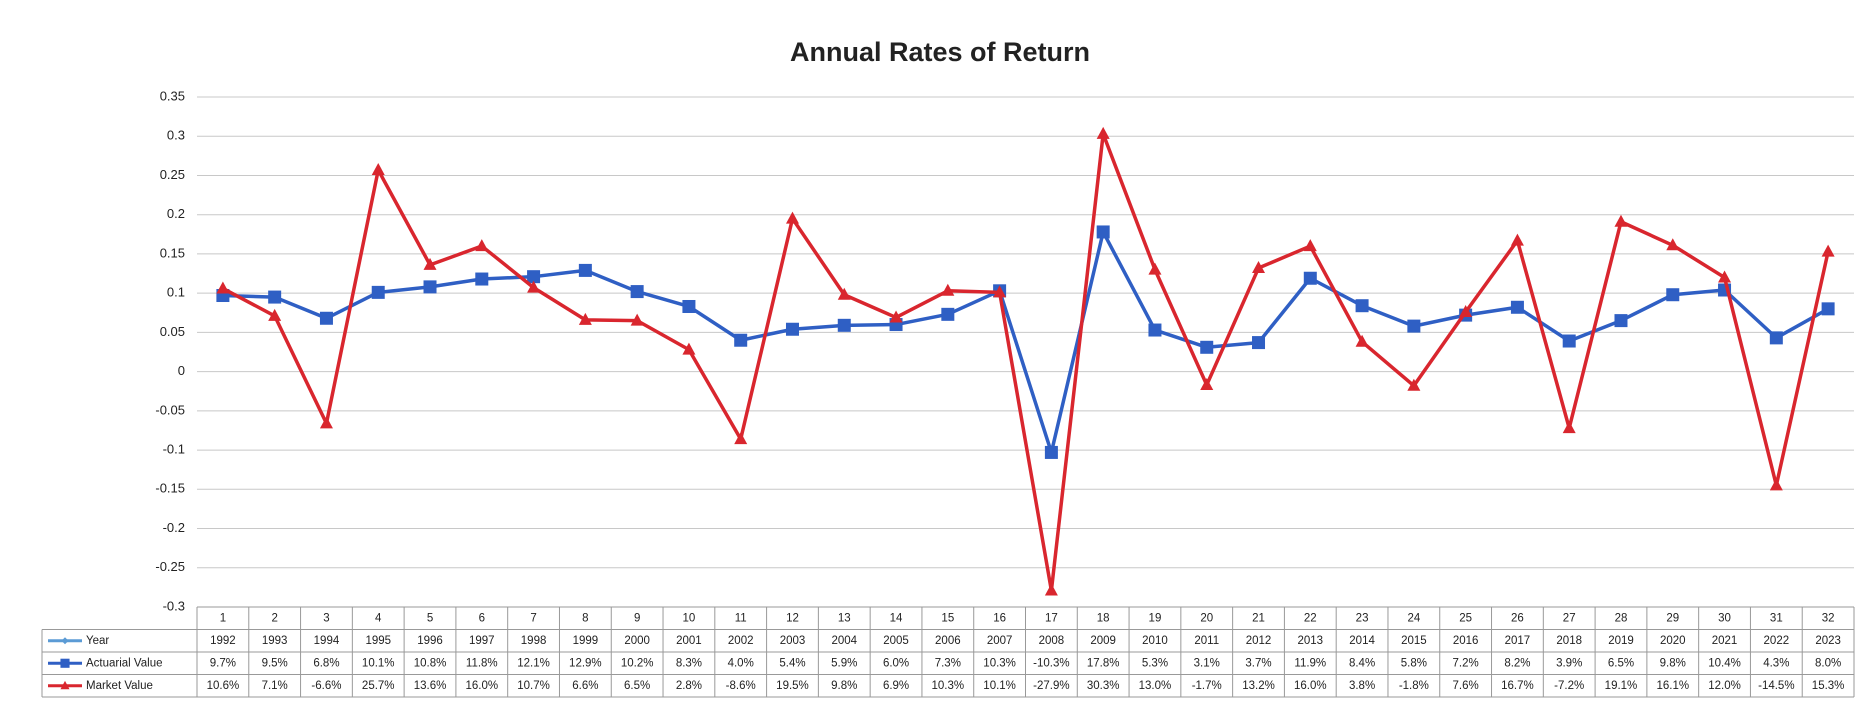  What do you see at coordinates (1724, 686) in the screenshot?
I see `table-cell: 12.0%` at bounding box center [1724, 686].